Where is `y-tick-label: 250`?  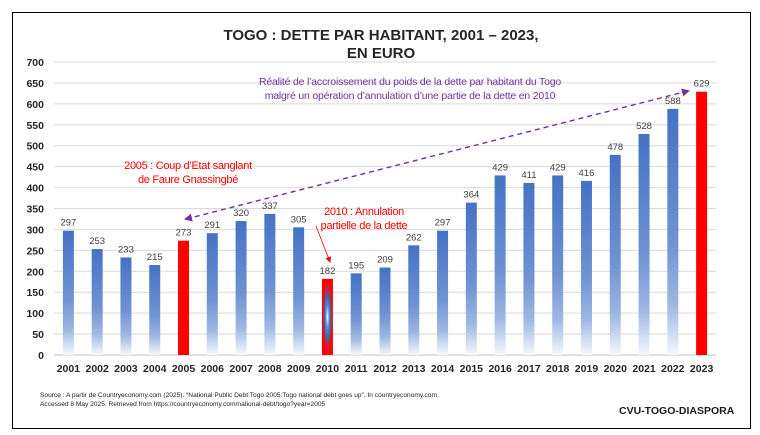
y-tick-label: 250 is located at coordinates (35, 251).